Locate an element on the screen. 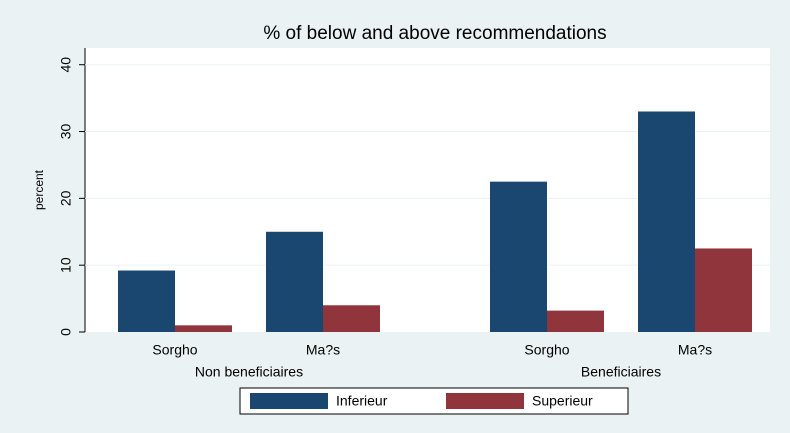 Image resolution: width=790 pixels, height=433 pixels. legend-label: Superieur is located at coordinates (562, 401).